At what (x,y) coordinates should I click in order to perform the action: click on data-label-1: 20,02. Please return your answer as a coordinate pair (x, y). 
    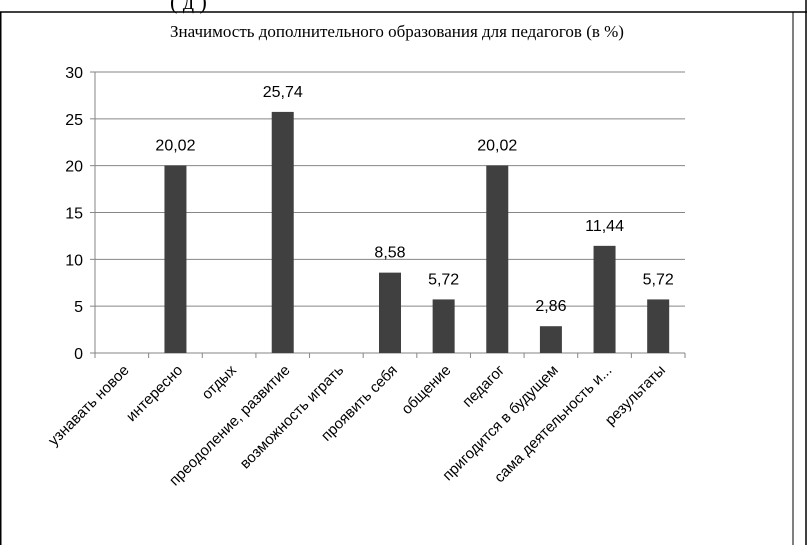
    Looking at the image, I should click on (175, 145).